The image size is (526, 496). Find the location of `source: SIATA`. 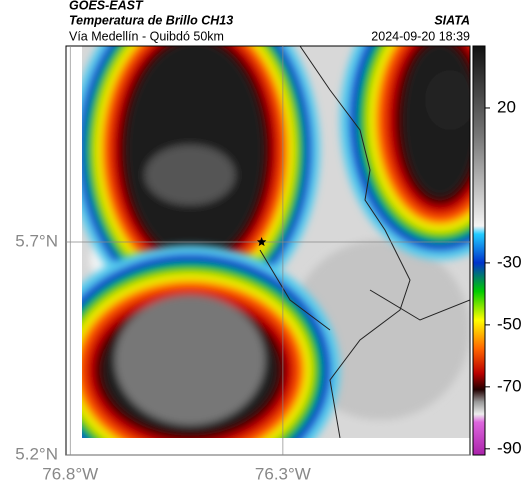

source: SIATA is located at coordinates (452, 20).